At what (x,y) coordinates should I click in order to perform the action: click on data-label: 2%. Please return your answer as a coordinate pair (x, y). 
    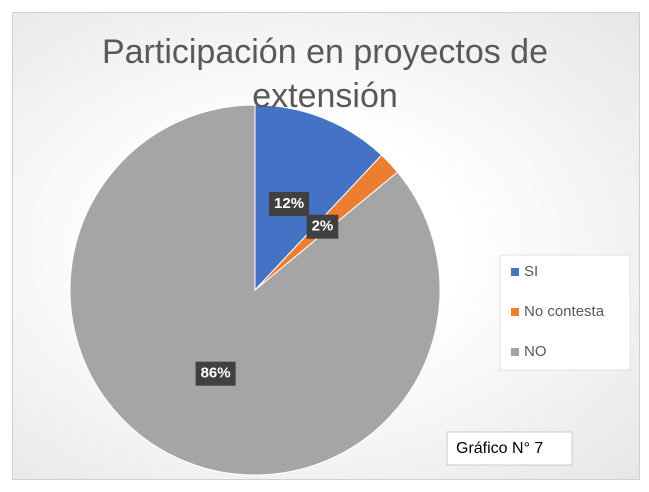
    Looking at the image, I should click on (323, 226).